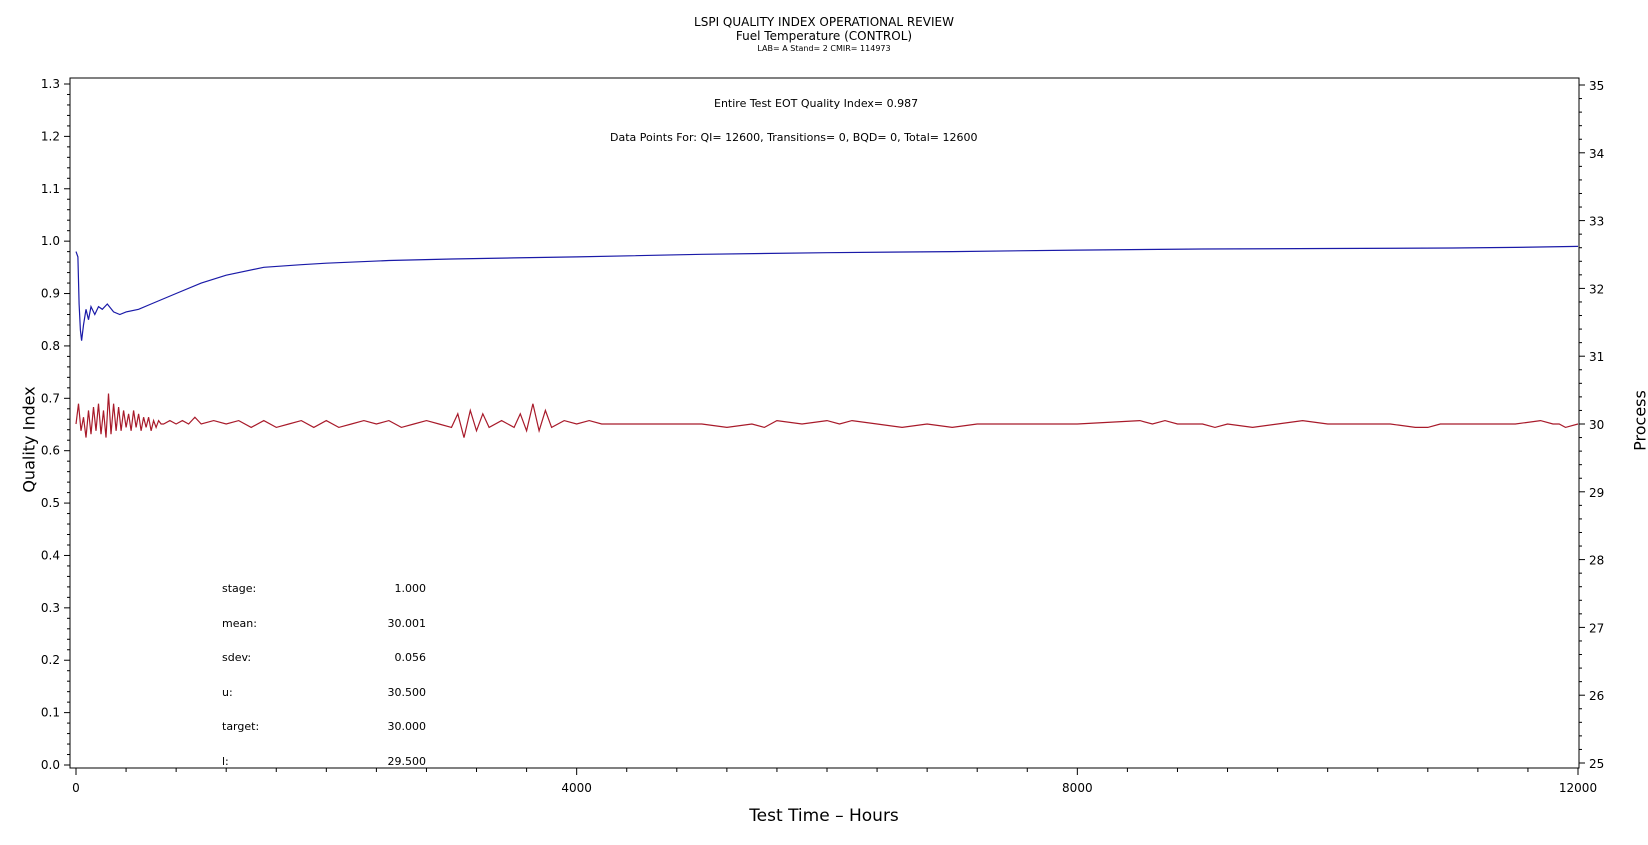 The width and height of the screenshot is (1648, 845). Describe the element at coordinates (239, 623) in the screenshot. I see `stat-label: mean:` at that location.